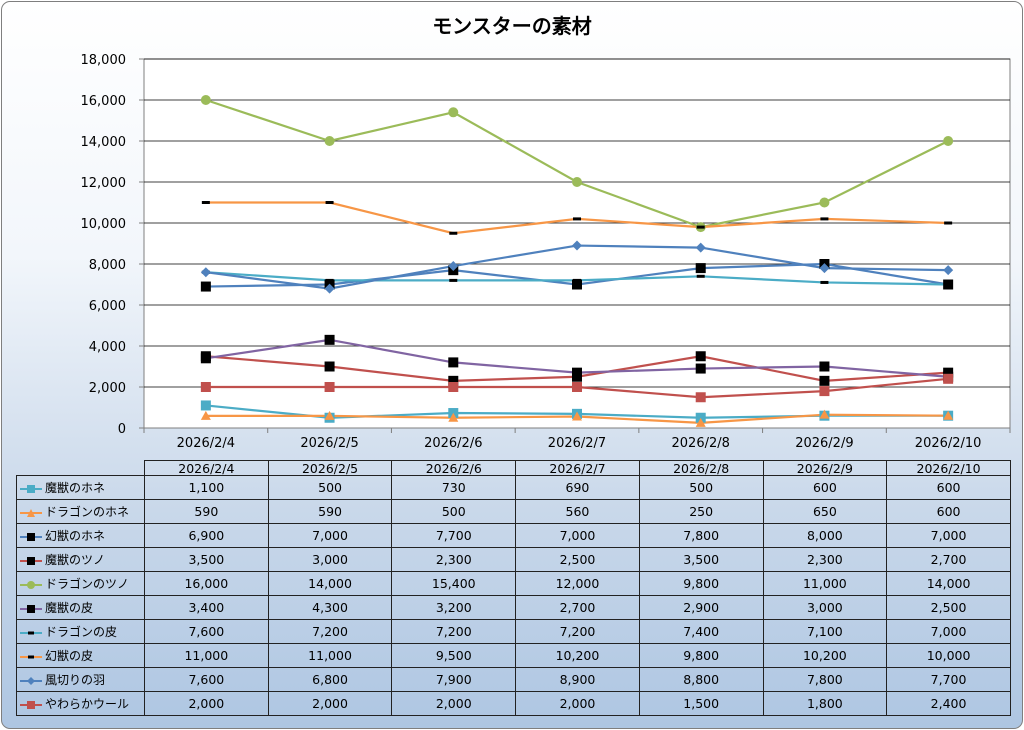  Describe the element at coordinates (104, 183) in the screenshot. I see `y-tick-label: 12,000` at that location.